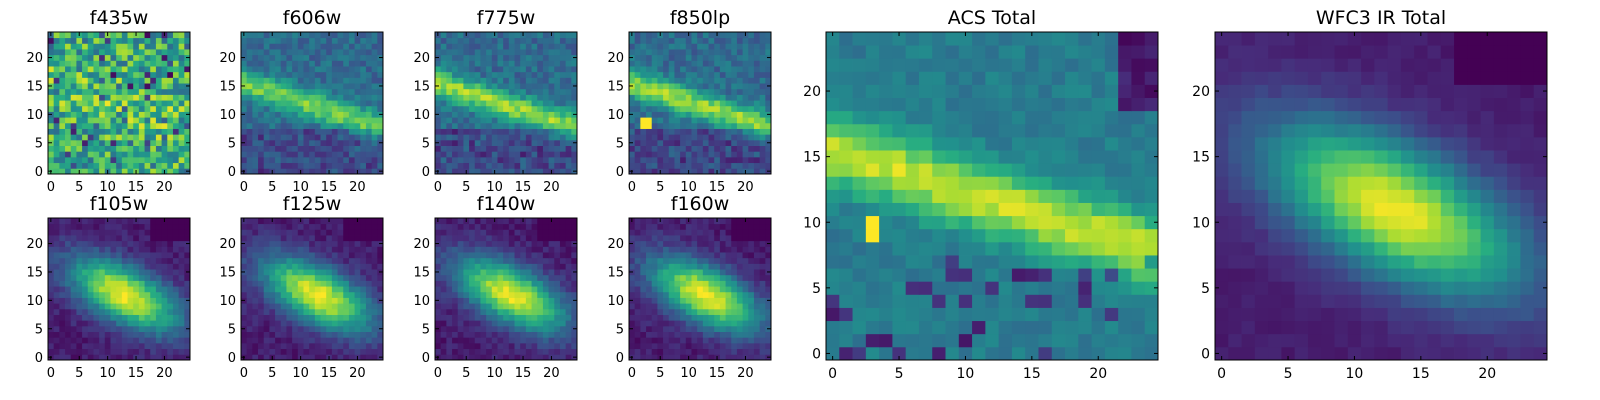  Describe the element at coordinates (551, 187) in the screenshot. I see `x-tick-label: 20` at that location.